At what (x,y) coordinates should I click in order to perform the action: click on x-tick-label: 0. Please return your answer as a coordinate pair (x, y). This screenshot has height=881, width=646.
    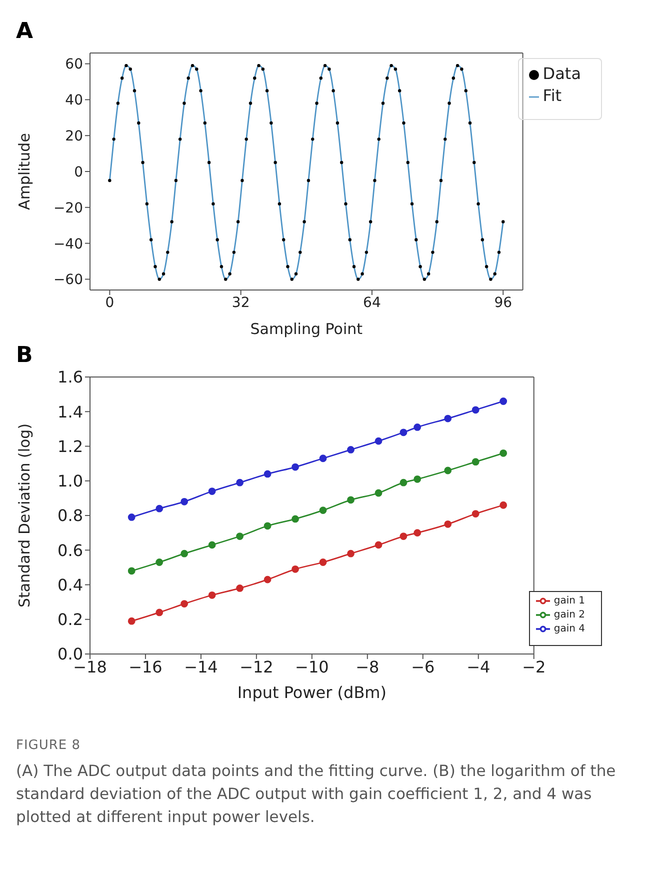
    Looking at the image, I should click on (109, 302).